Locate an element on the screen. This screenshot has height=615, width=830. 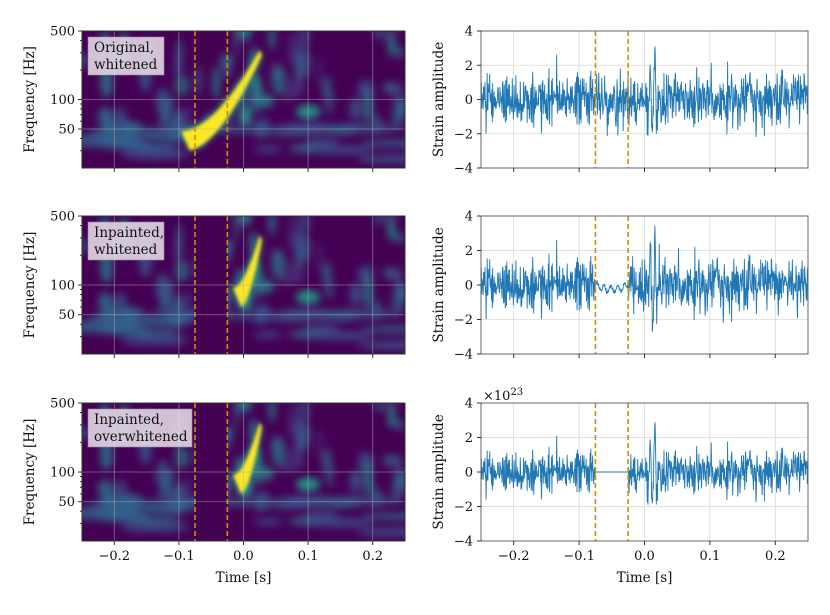
annotation-line-1: Original, is located at coordinates (124, 48).